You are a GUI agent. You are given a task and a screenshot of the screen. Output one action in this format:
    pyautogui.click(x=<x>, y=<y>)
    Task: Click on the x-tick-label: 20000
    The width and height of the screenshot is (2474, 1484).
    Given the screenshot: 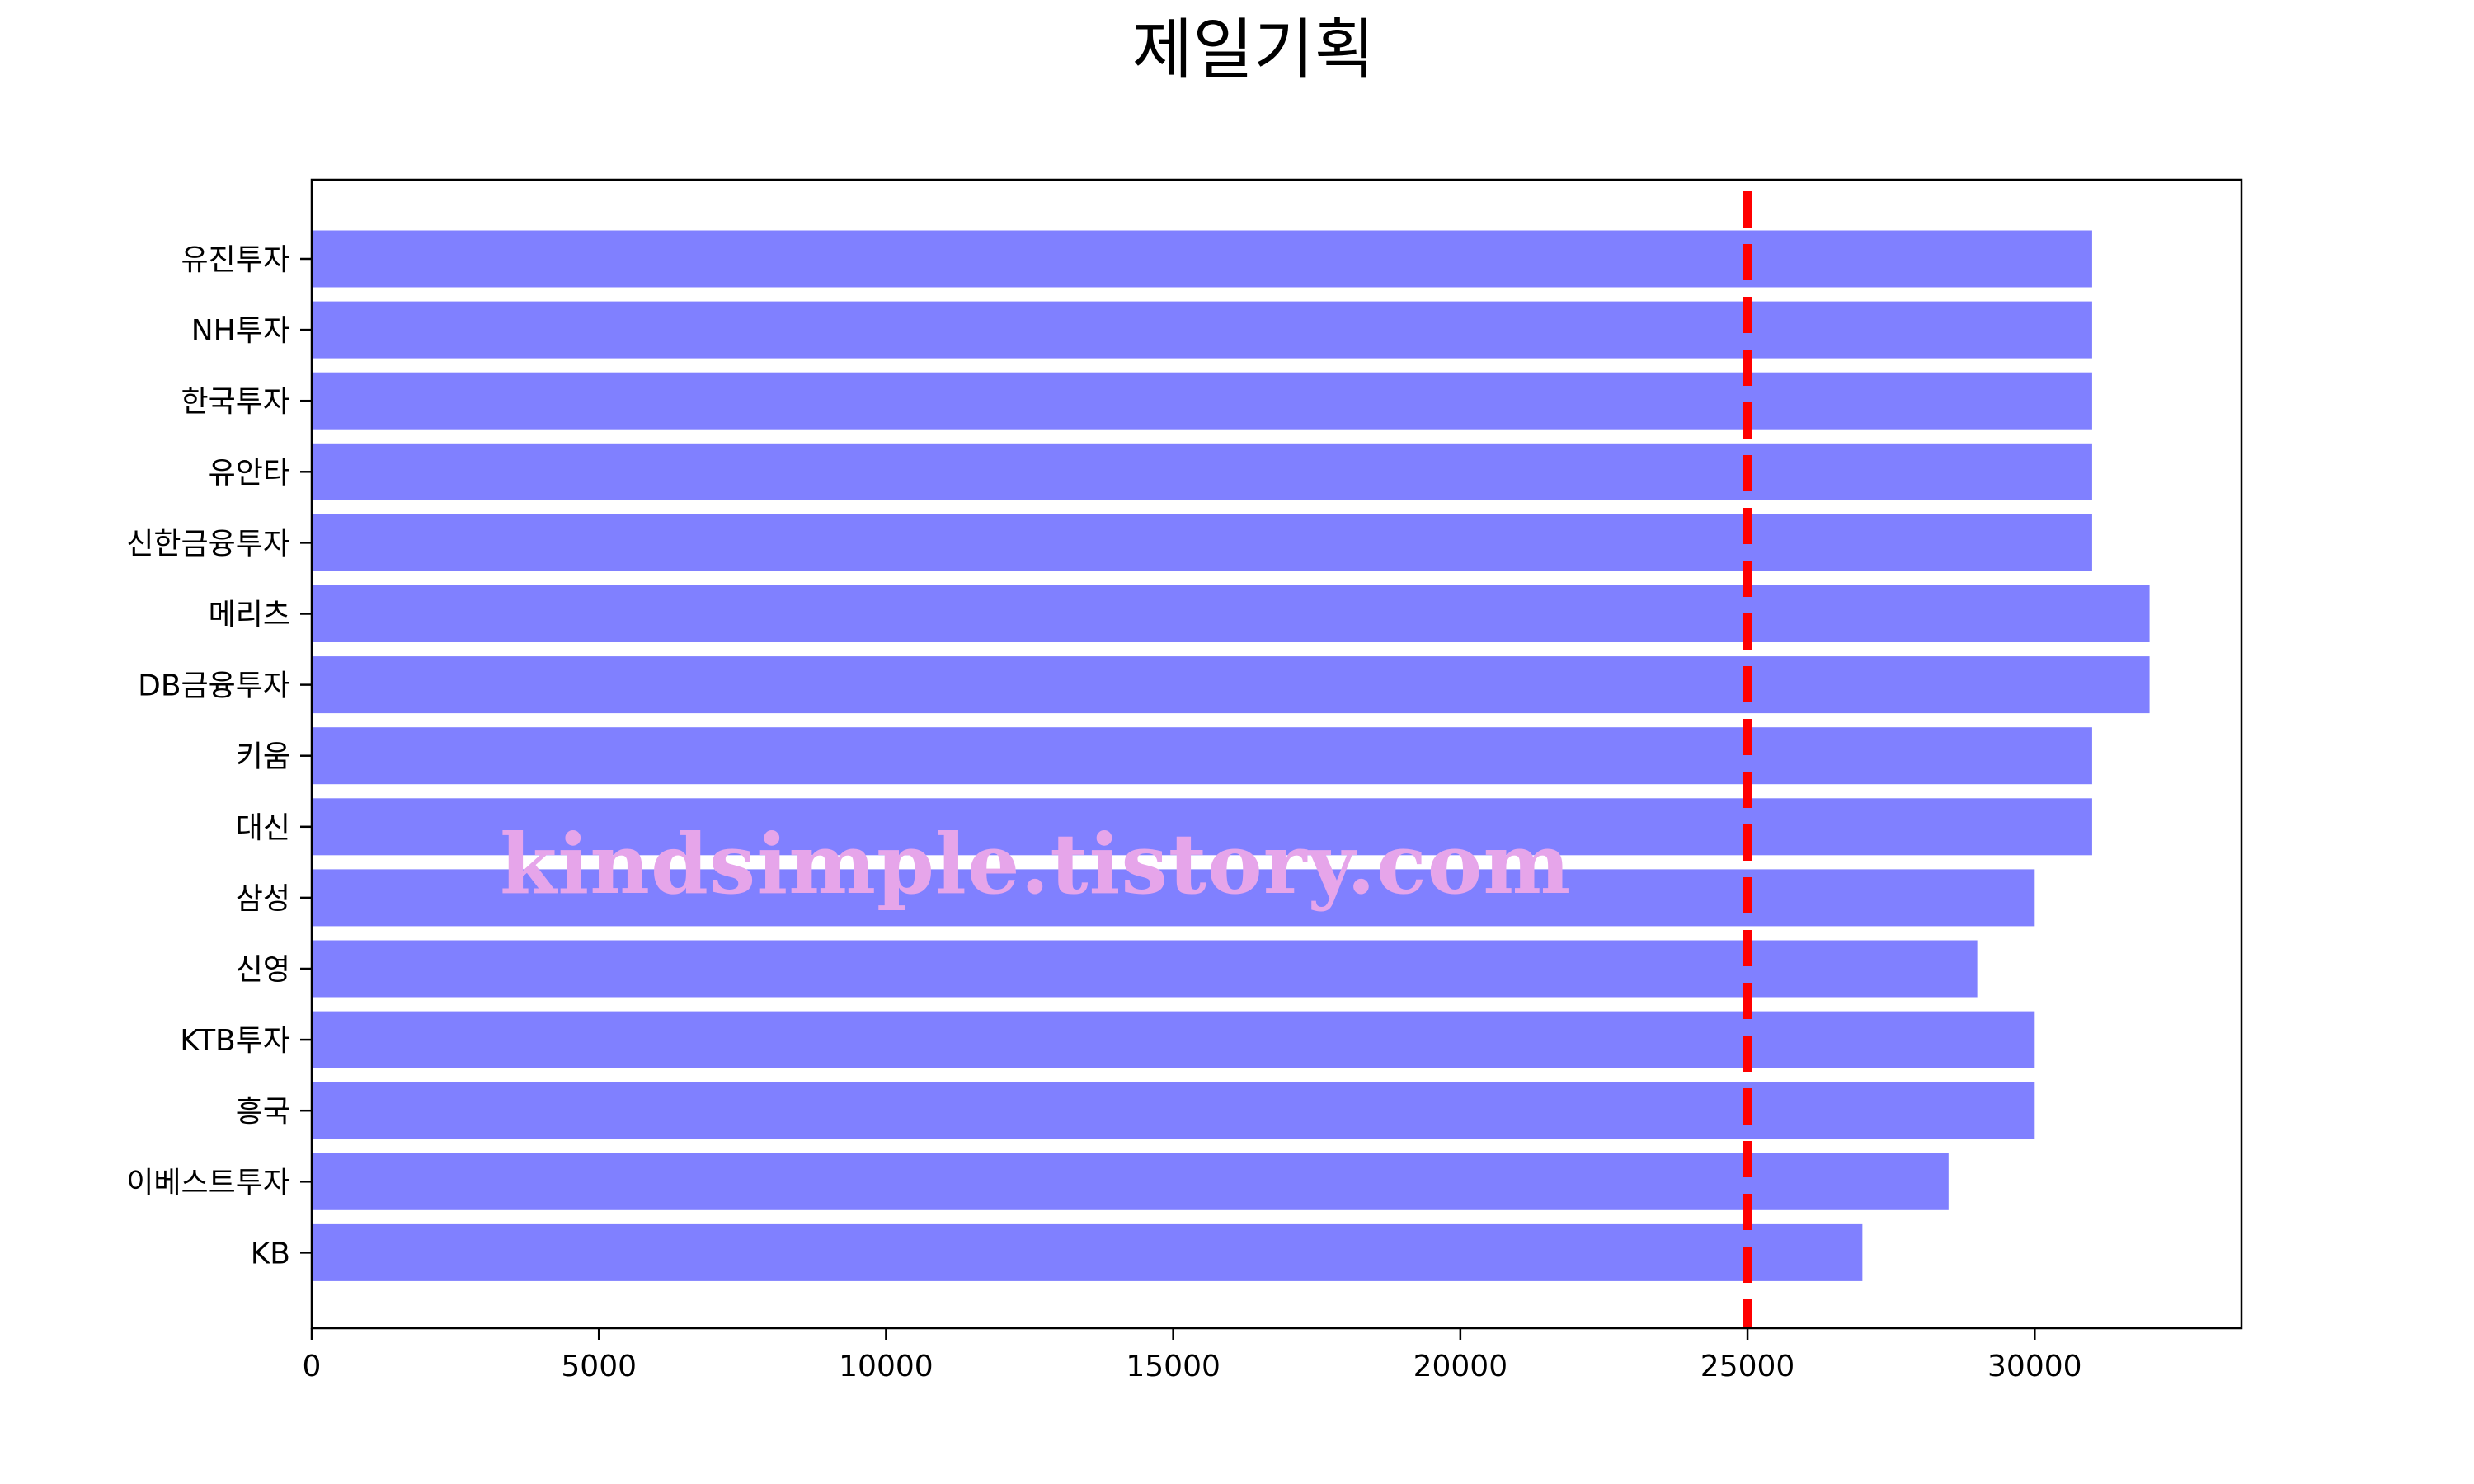 What is the action you would take?
    pyautogui.click(x=1460, y=1366)
    